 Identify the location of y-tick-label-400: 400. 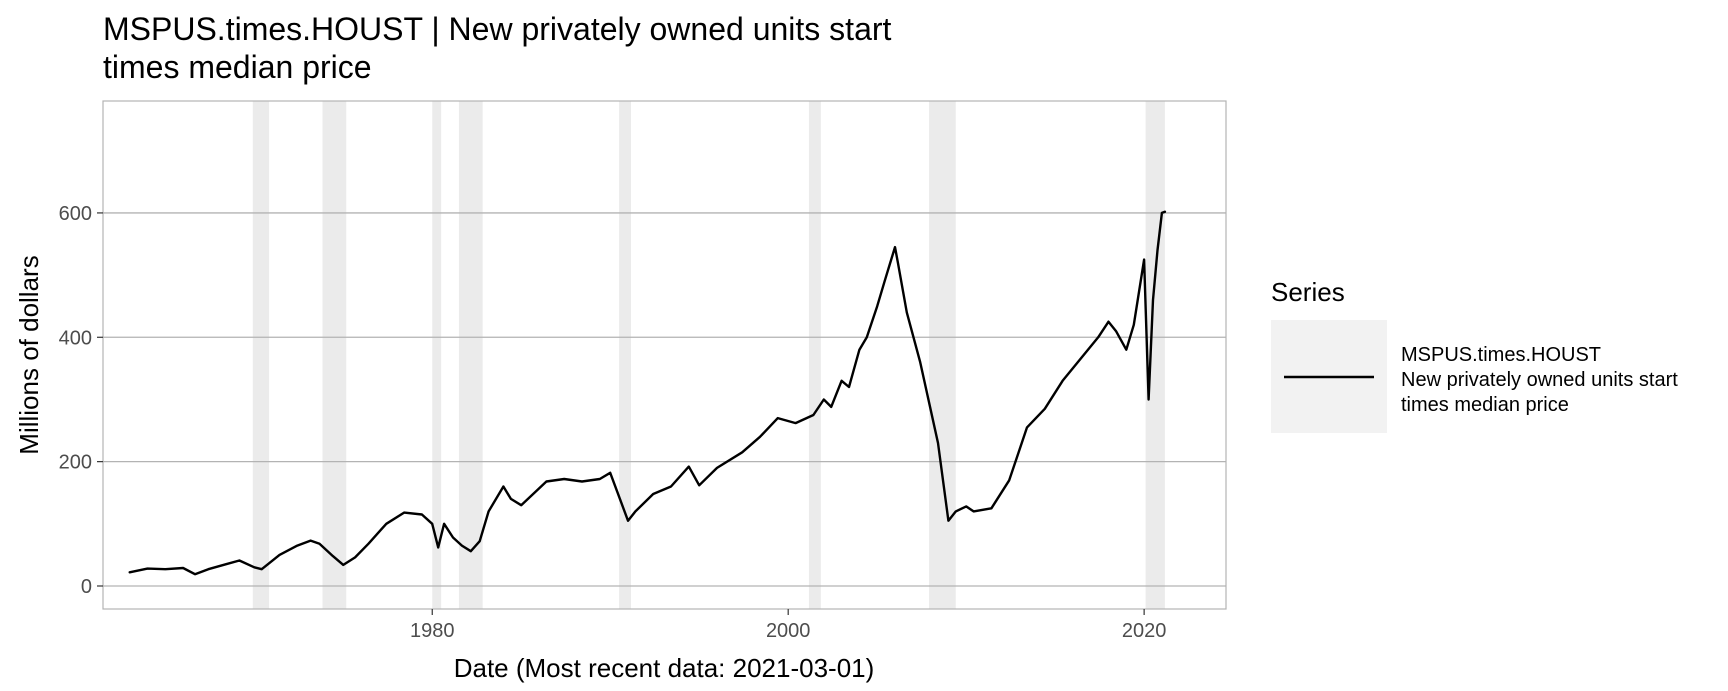
(75, 338).